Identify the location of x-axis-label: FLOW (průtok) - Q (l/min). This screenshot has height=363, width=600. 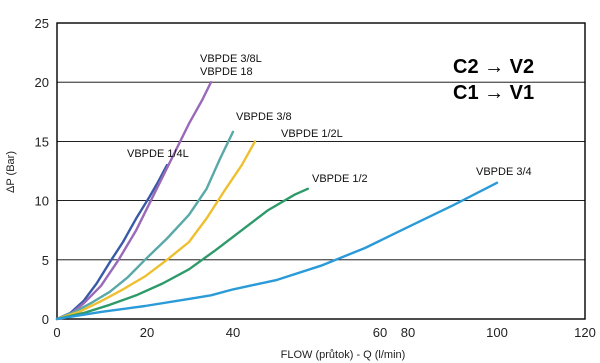
(343, 355).